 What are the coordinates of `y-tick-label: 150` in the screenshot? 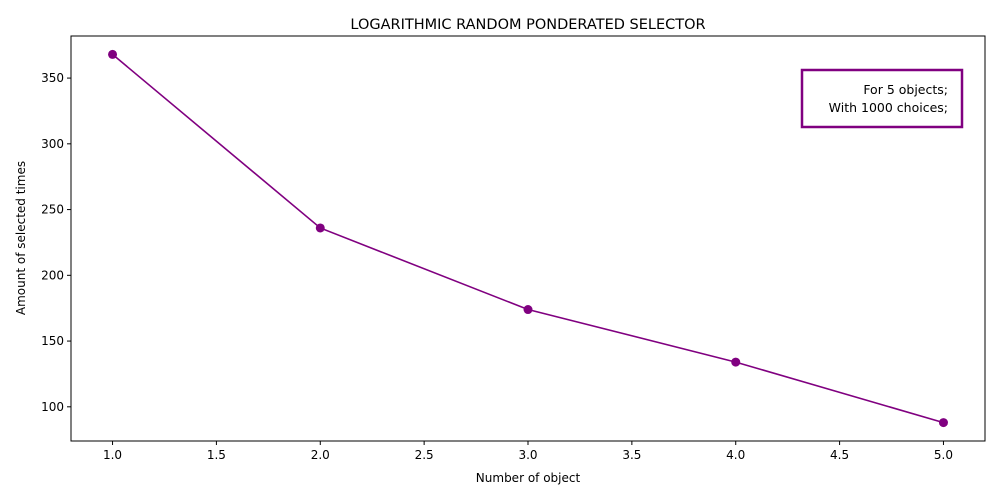 It's located at (52, 341).